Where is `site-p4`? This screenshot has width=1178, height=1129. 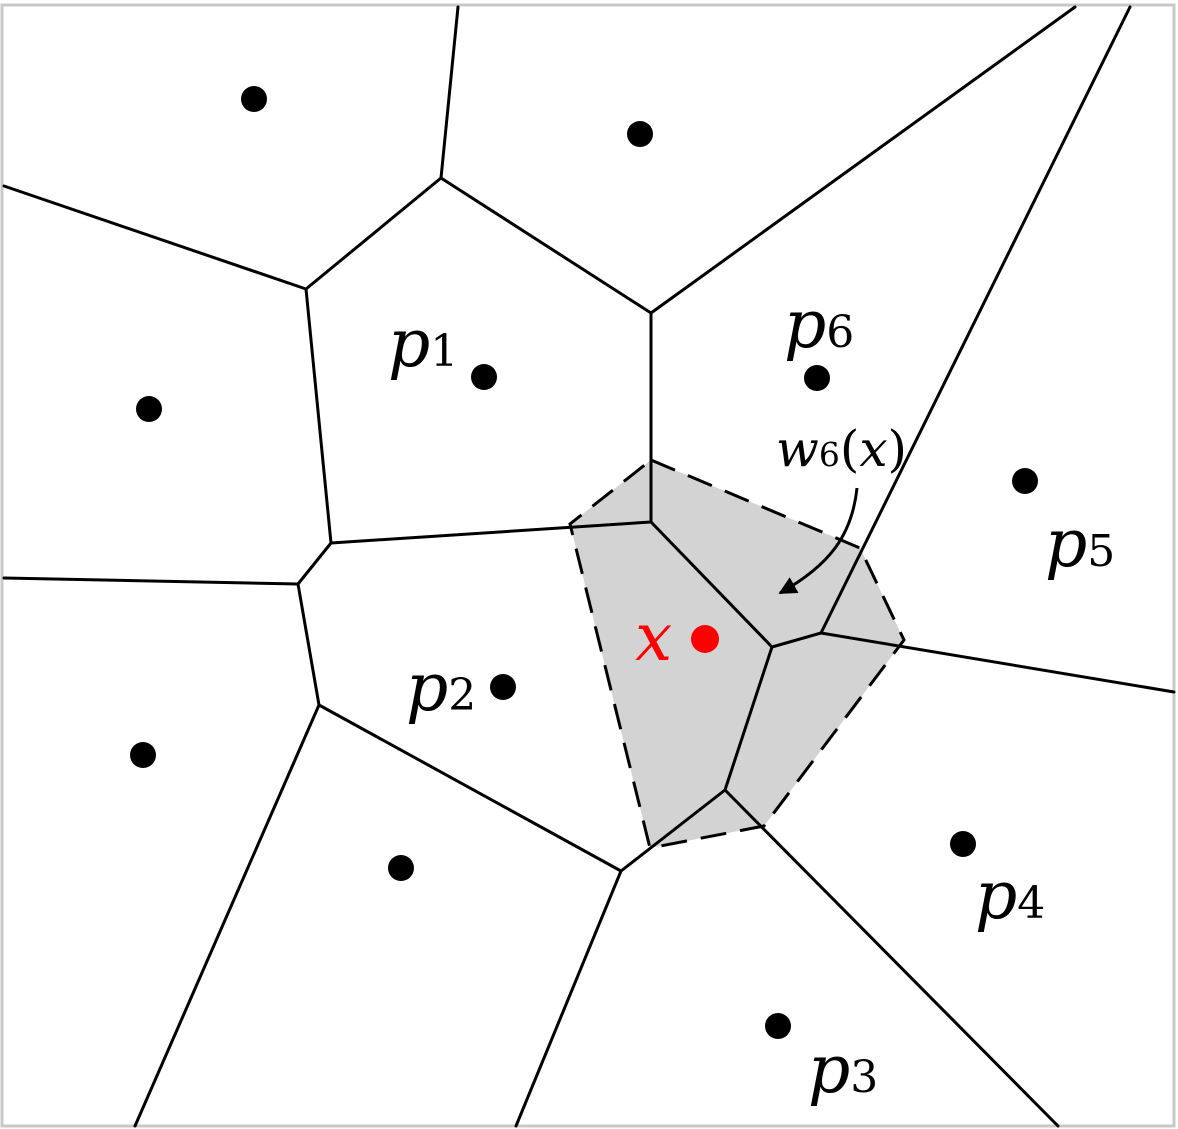
site-p4 is located at coordinates (963, 844).